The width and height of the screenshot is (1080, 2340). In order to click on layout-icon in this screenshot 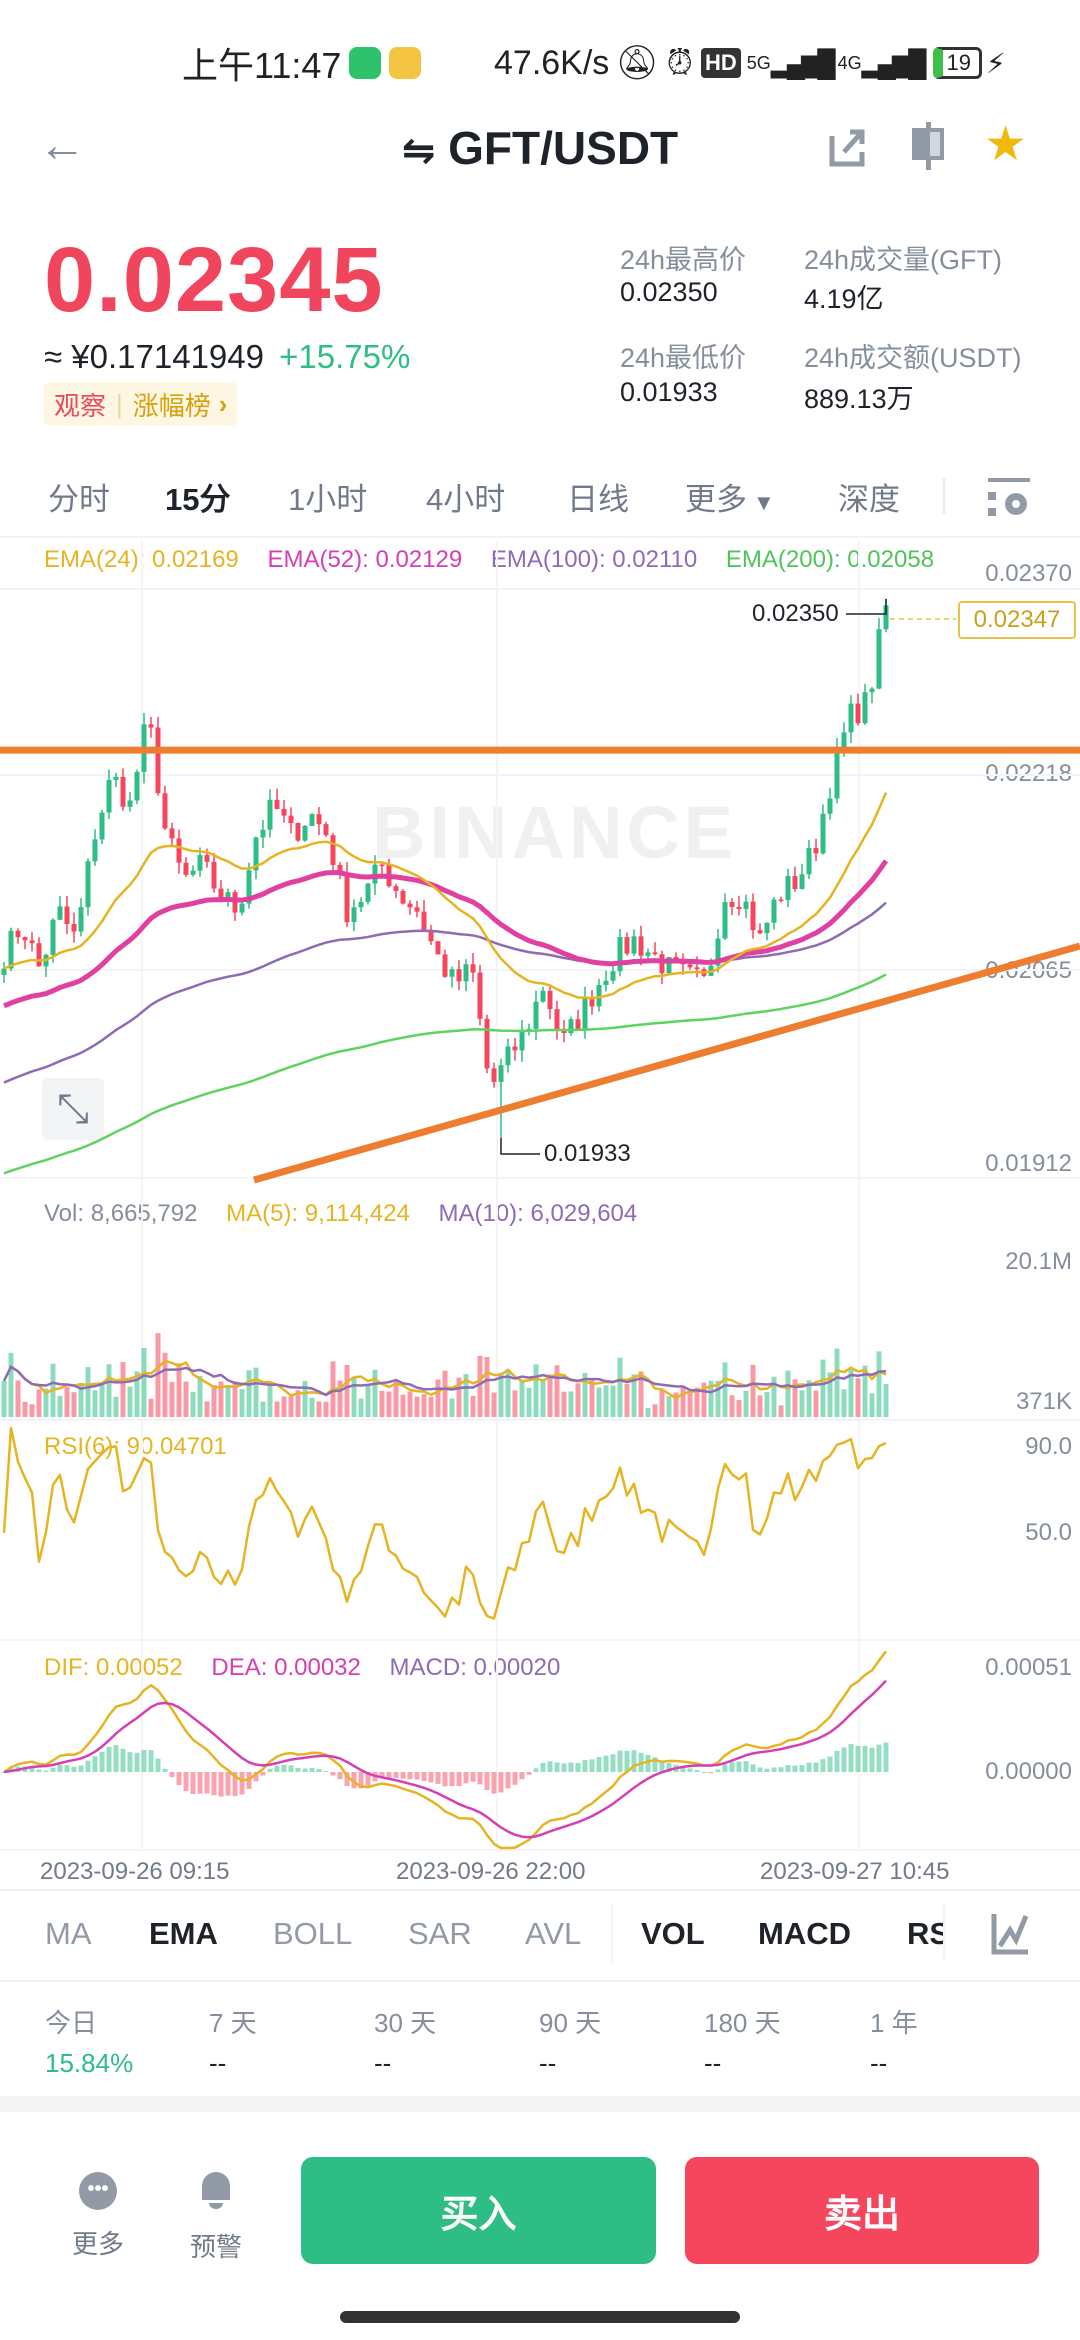, I will do `click(928, 146)`.